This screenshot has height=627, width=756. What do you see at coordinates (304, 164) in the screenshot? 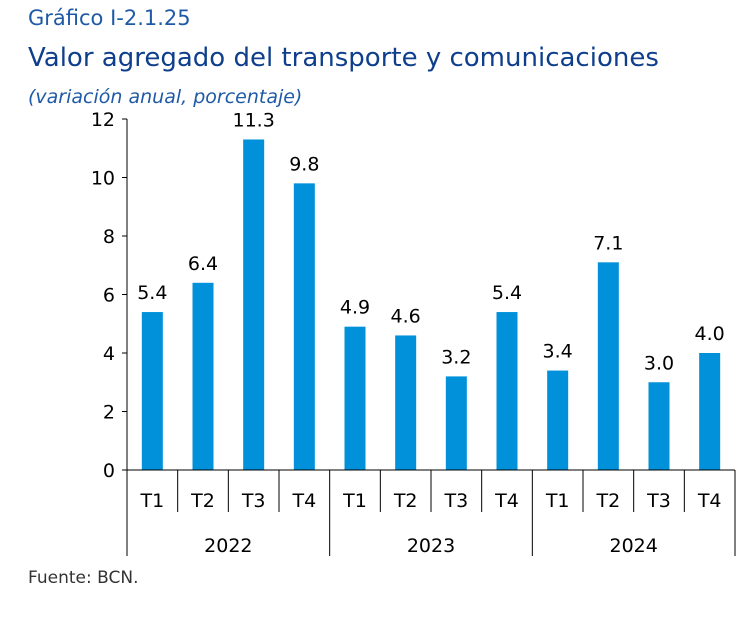
I see `data-label: 9.8` at bounding box center [304, 164].